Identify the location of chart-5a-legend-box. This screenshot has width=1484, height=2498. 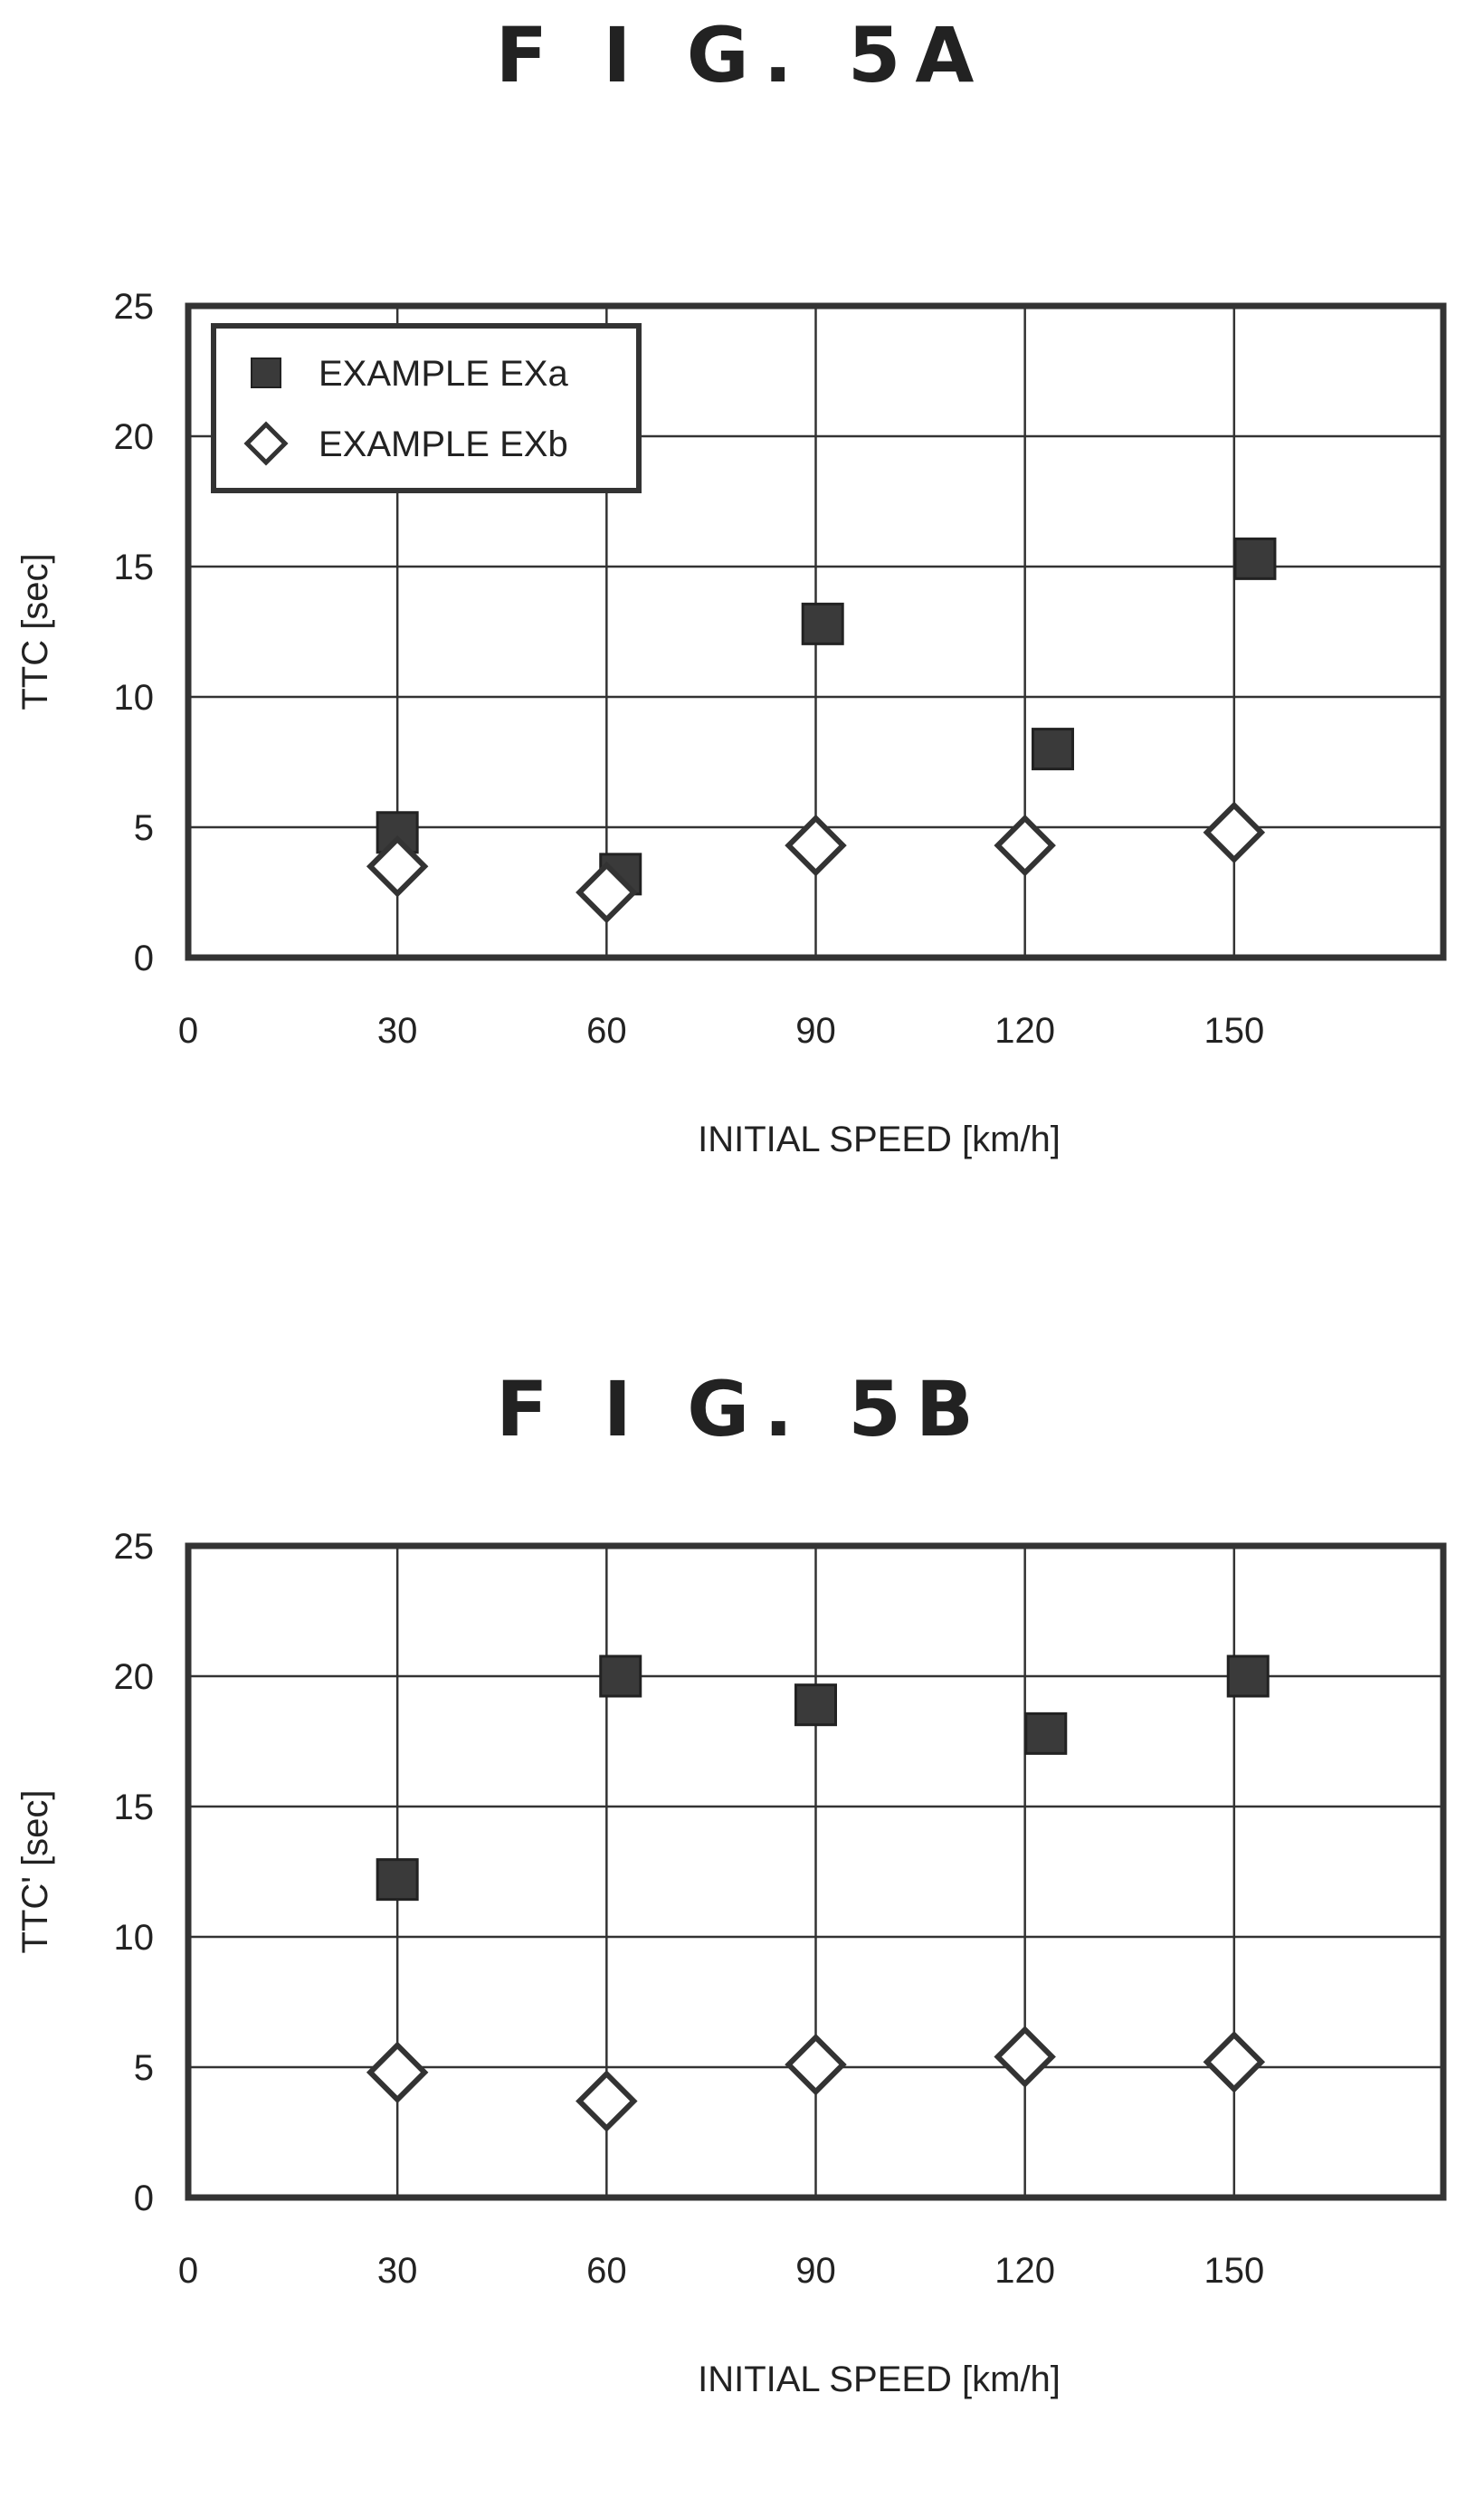
(426, 408).